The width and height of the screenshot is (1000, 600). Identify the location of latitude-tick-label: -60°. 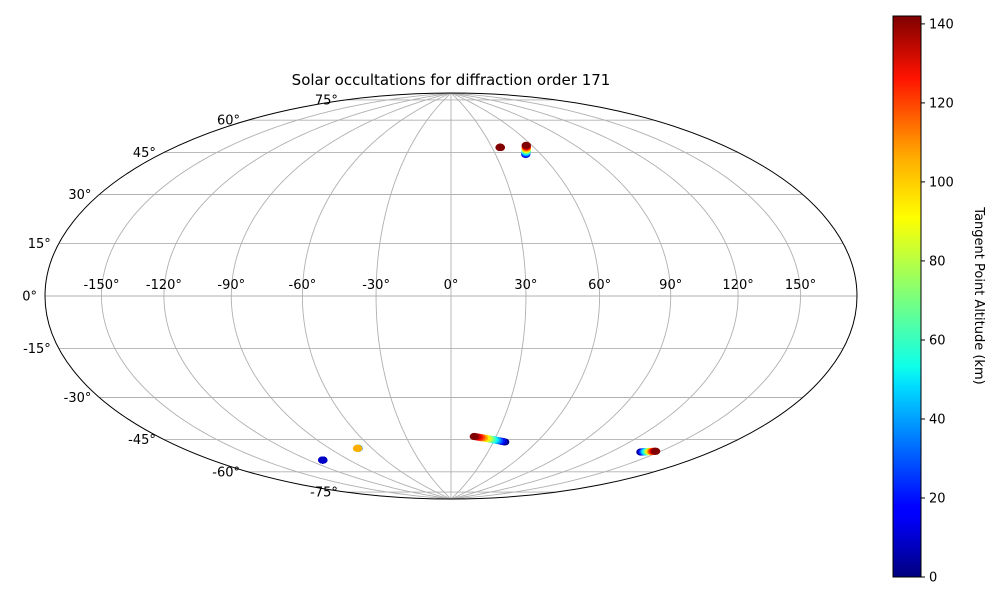
(226, 472).